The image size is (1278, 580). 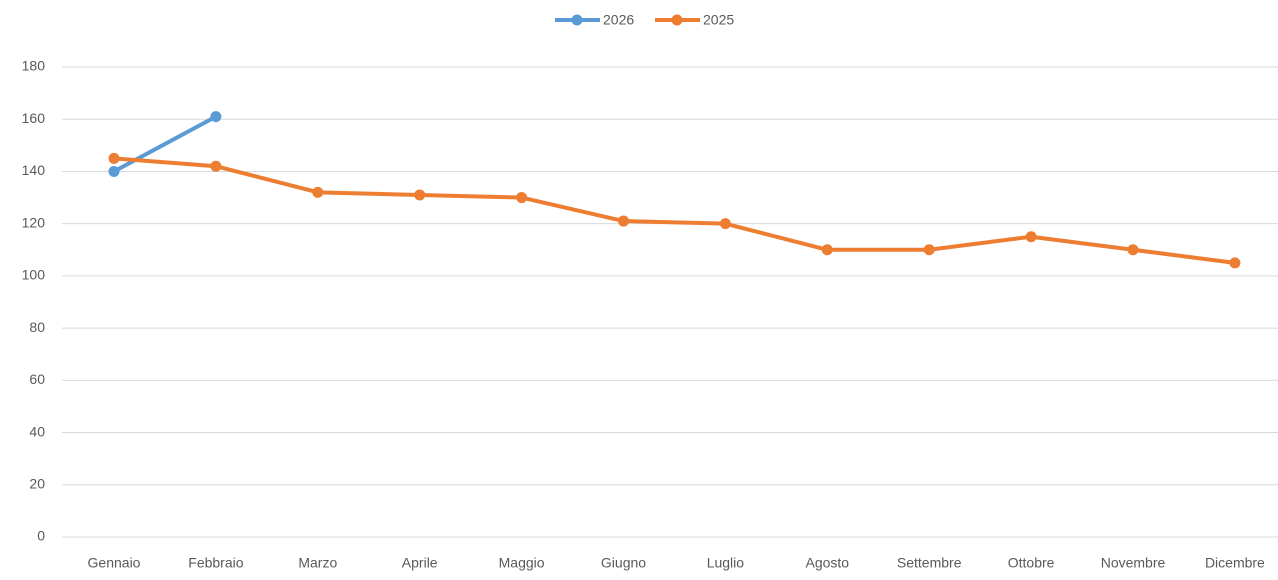 What do you see at coordinates (522, 563) in the screenshot?
I see `x-tick-label: Maggio` at bounding box center [522, 563].